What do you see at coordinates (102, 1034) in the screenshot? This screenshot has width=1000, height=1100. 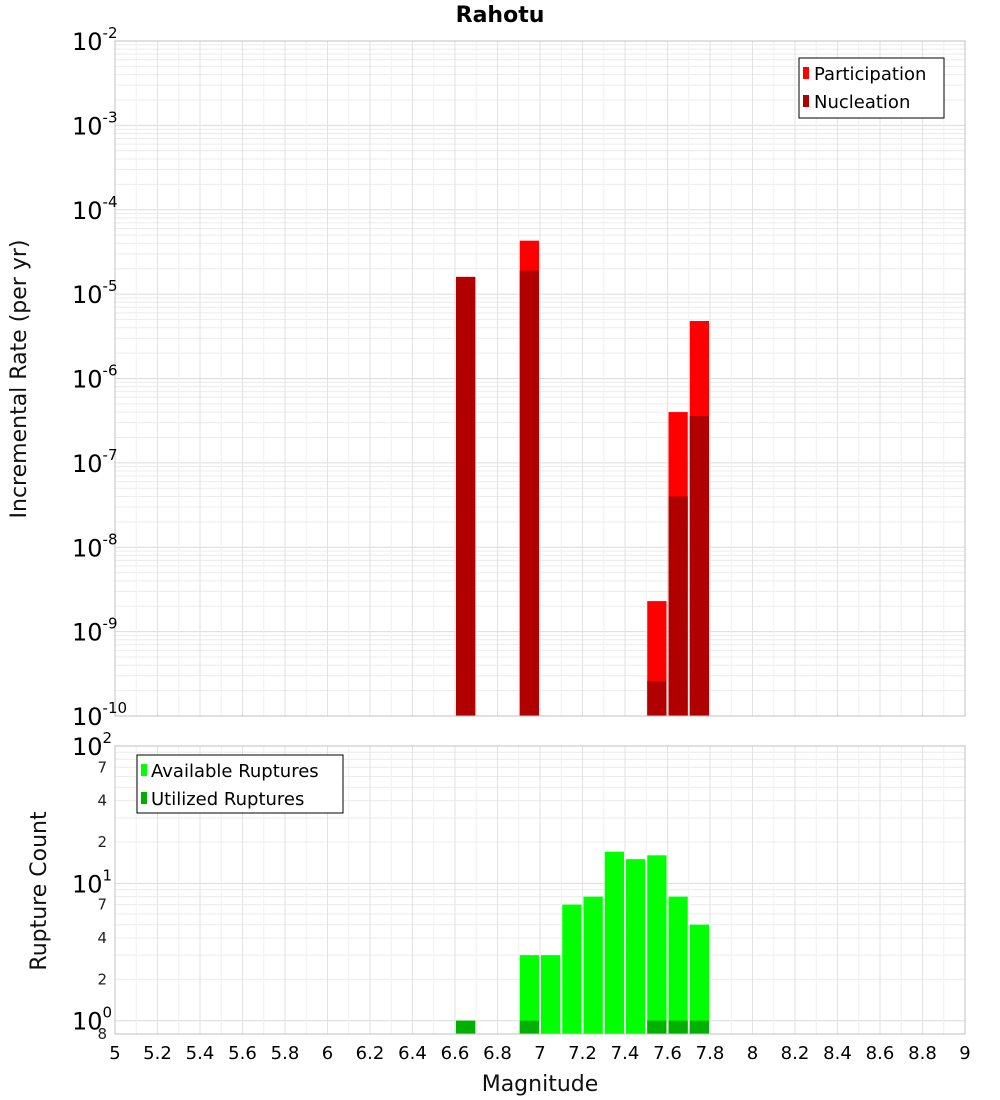 I see `bottom-y-minor-tick-label: 8` at bounding box center [102, 1034].